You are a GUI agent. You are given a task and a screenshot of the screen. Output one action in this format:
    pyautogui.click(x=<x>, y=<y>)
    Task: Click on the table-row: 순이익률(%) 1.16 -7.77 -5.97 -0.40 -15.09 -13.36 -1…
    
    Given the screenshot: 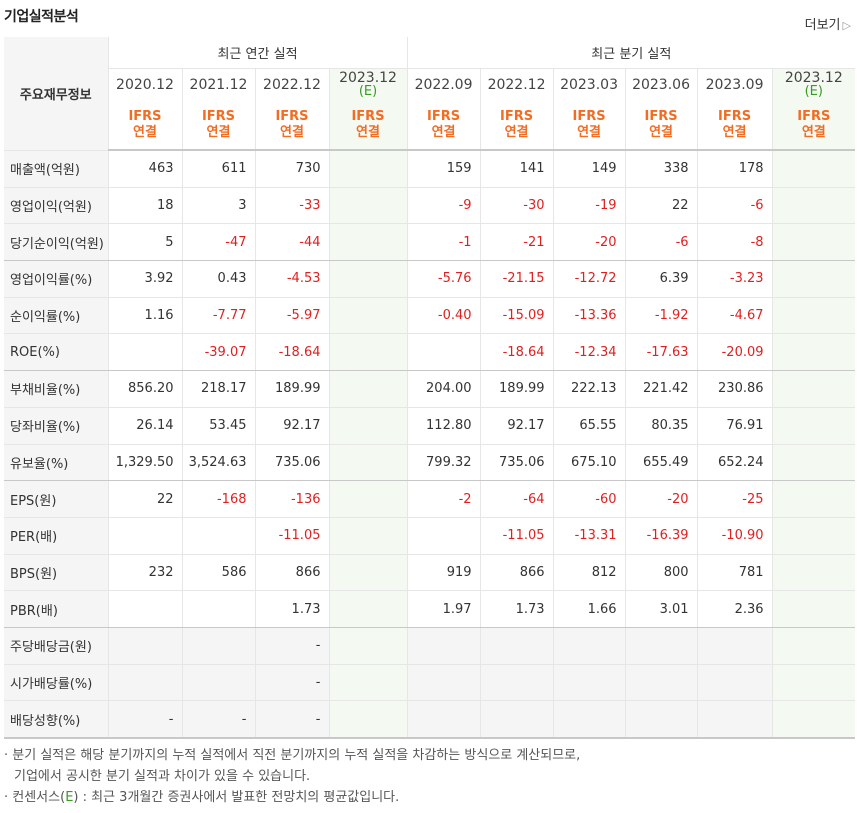 What is the action you would take?
    pyautogui.click(x=430, y=316)
    